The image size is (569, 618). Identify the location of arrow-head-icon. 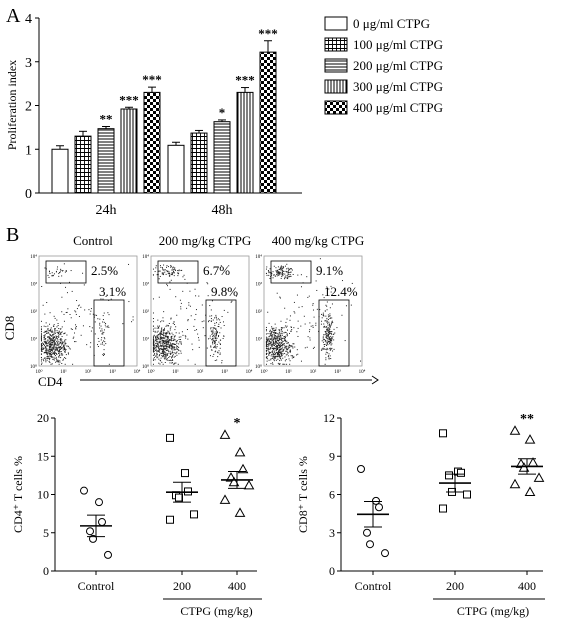
(375, 380).